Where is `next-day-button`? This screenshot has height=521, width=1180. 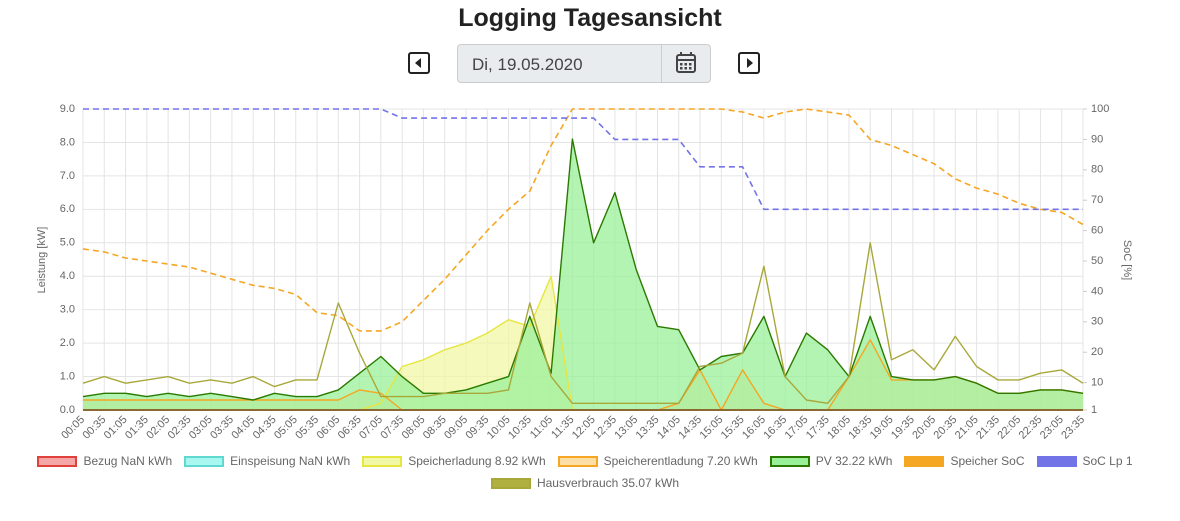 next-day-button is located at coordinates (749, 63).